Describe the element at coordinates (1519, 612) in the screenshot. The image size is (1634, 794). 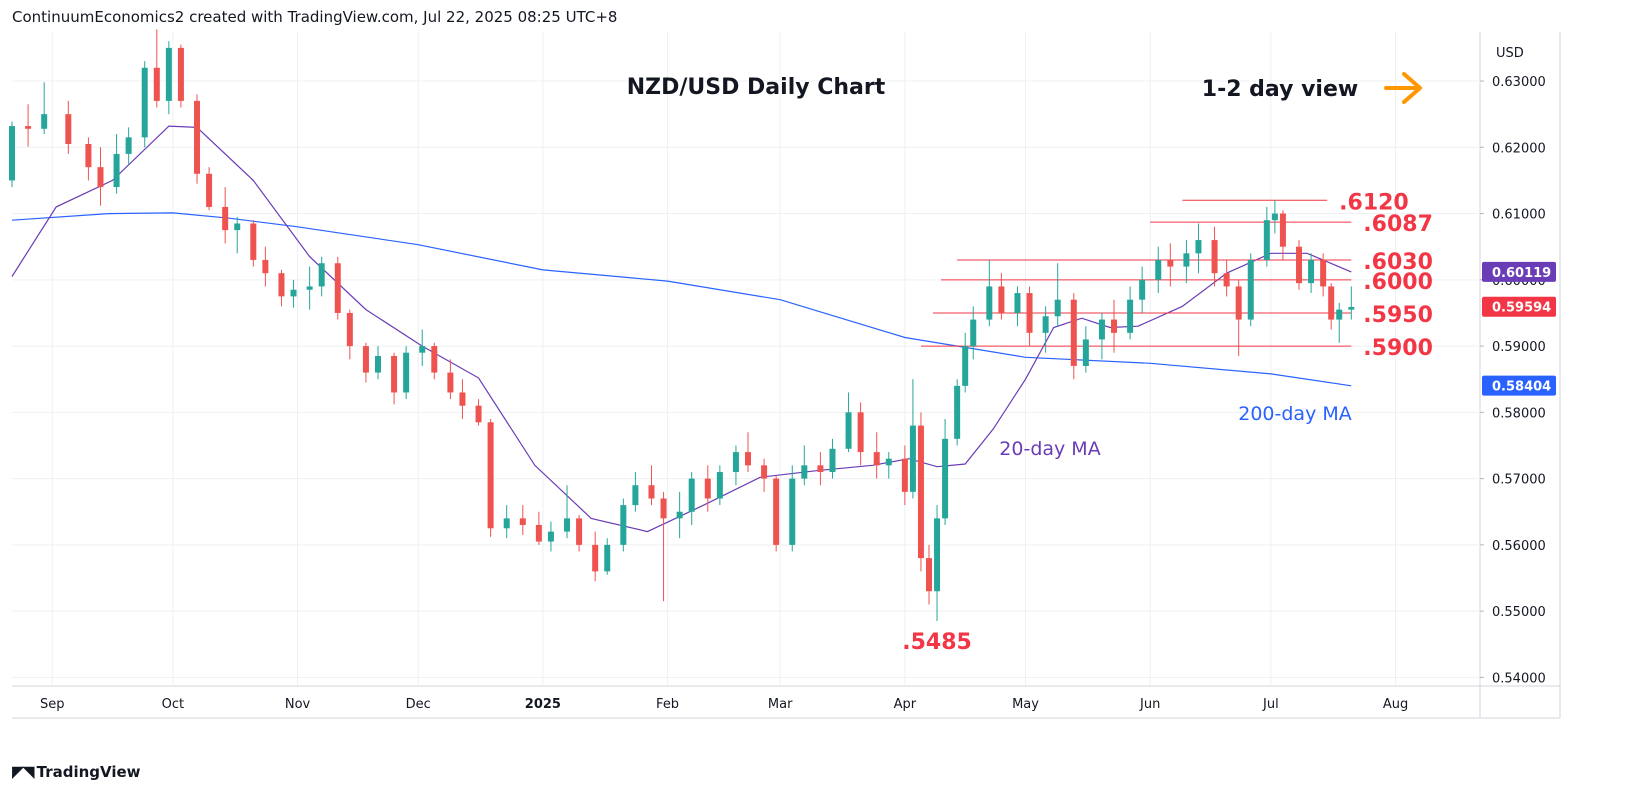
I see `price-tick-label: 0.55000` at that location.